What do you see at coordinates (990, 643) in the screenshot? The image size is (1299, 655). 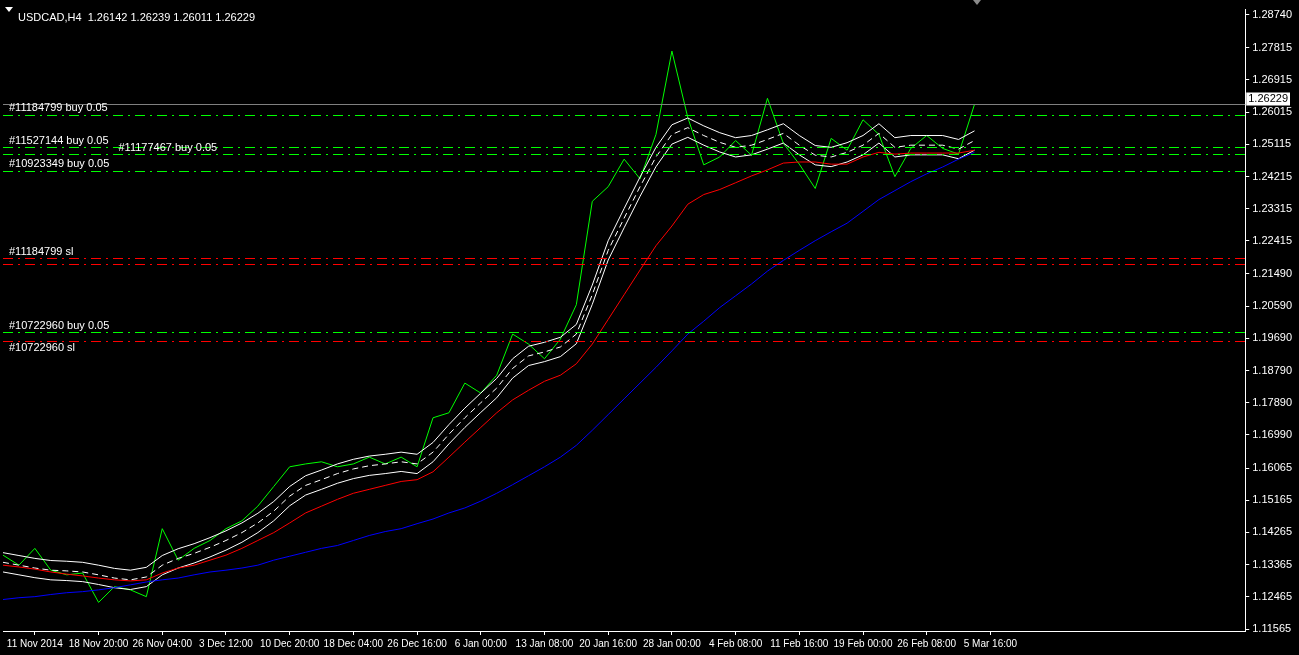 I see `x-tick-label: 5 Mar 16:00` at bounding box center [990, 643].